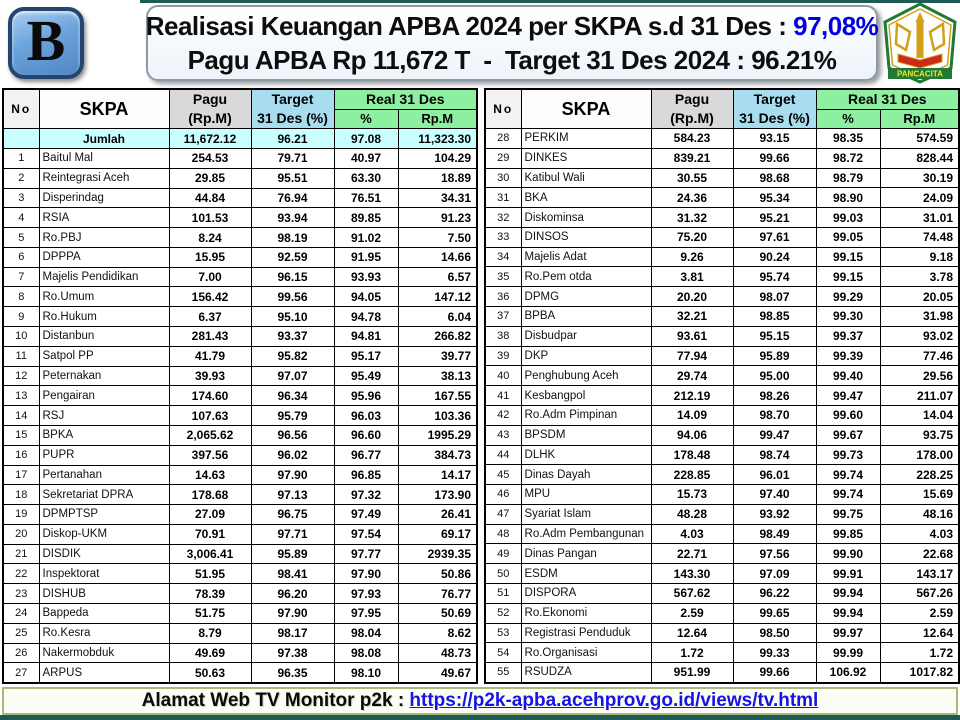 Image resolution: width=960 pixels, height=720 pixels. I want to click on real-rpm-value: 228.25, so click(919, 475).